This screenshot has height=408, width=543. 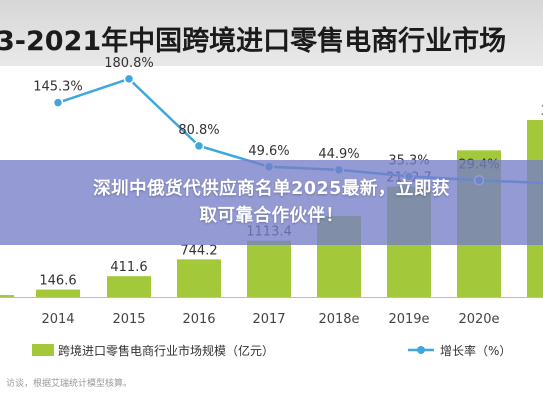 I want to click on source-note: 访谈，根据艾瑞统计模型核算。, so click(x=69, y=384).